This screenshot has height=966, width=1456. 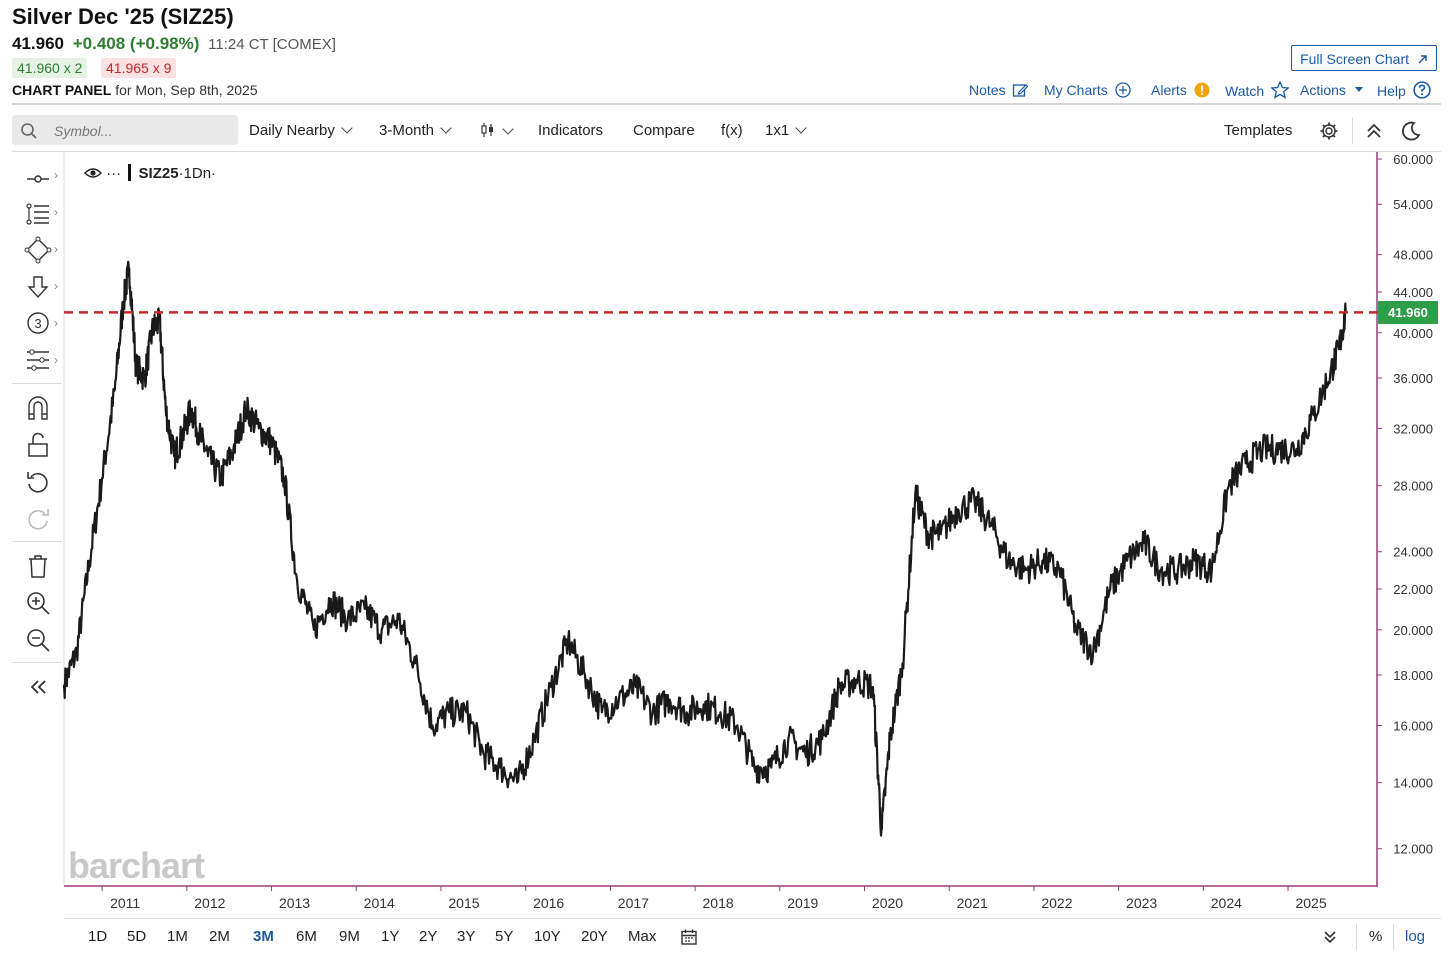 What do you see at coordinates (130, 172) in the screenshot?
I see `legend-color-bar` at bounding box center [130, 172].